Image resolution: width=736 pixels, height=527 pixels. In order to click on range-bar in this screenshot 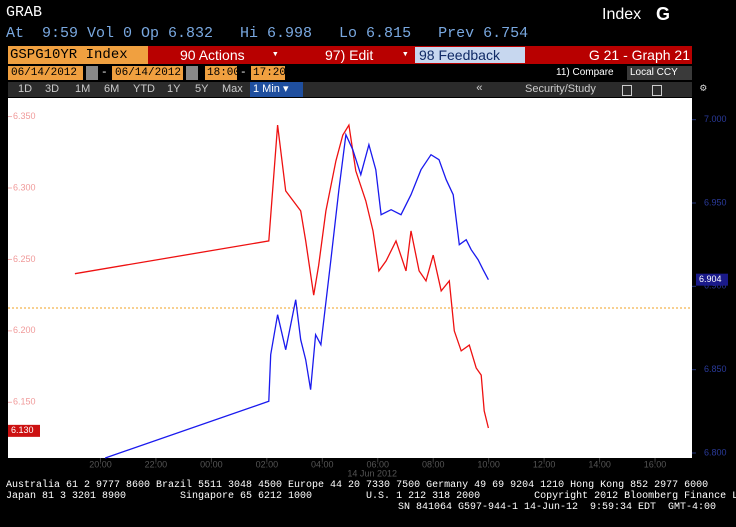, I will do `click(350, 89)`.